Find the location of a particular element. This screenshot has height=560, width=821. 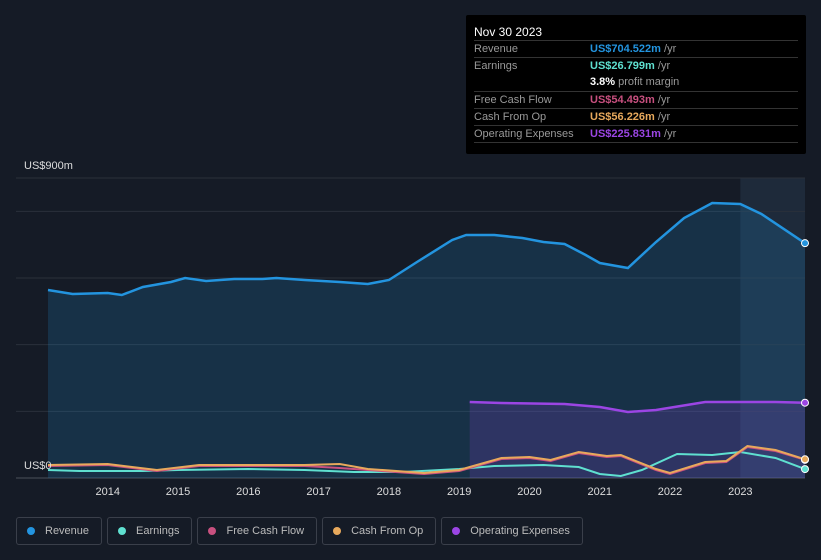

tooltip-row: Earnings US$26.799m /yr is located at coordinates (636, 66).